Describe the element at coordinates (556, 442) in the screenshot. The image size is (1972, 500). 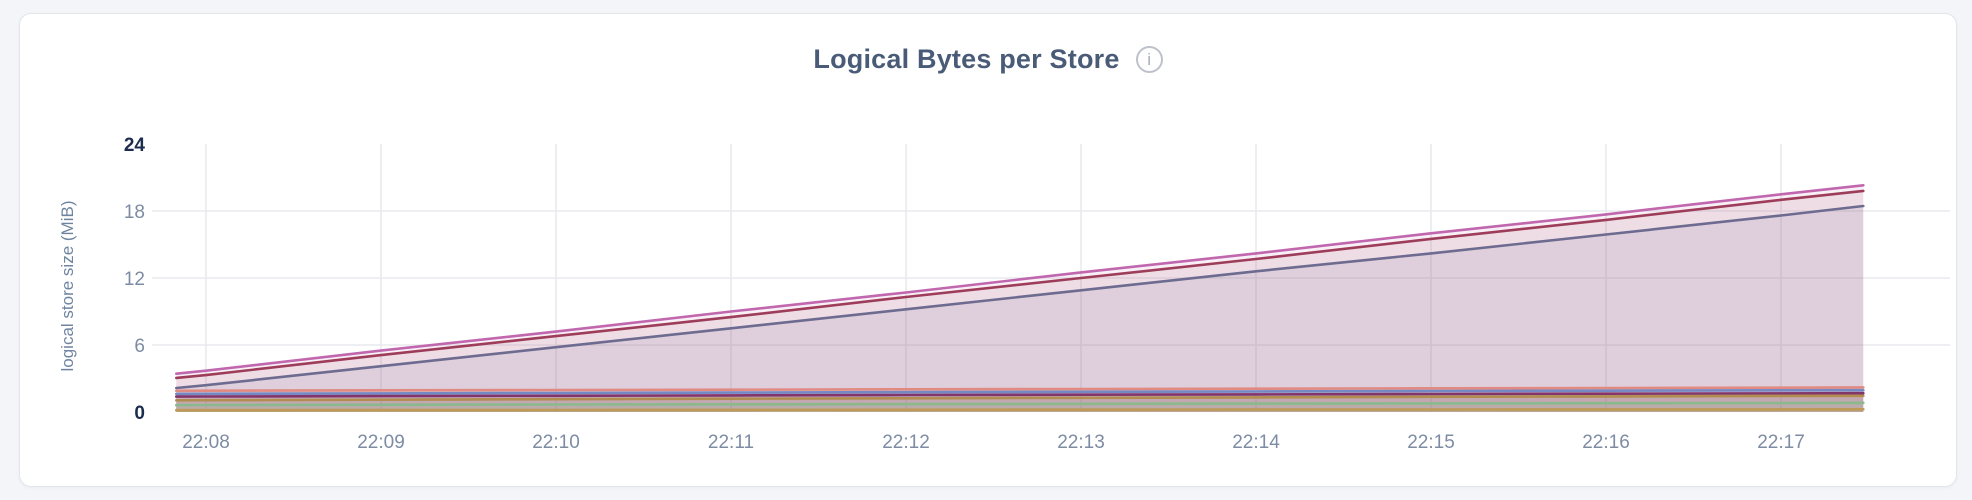
I see `x-tick-label: 22:10` at that location.